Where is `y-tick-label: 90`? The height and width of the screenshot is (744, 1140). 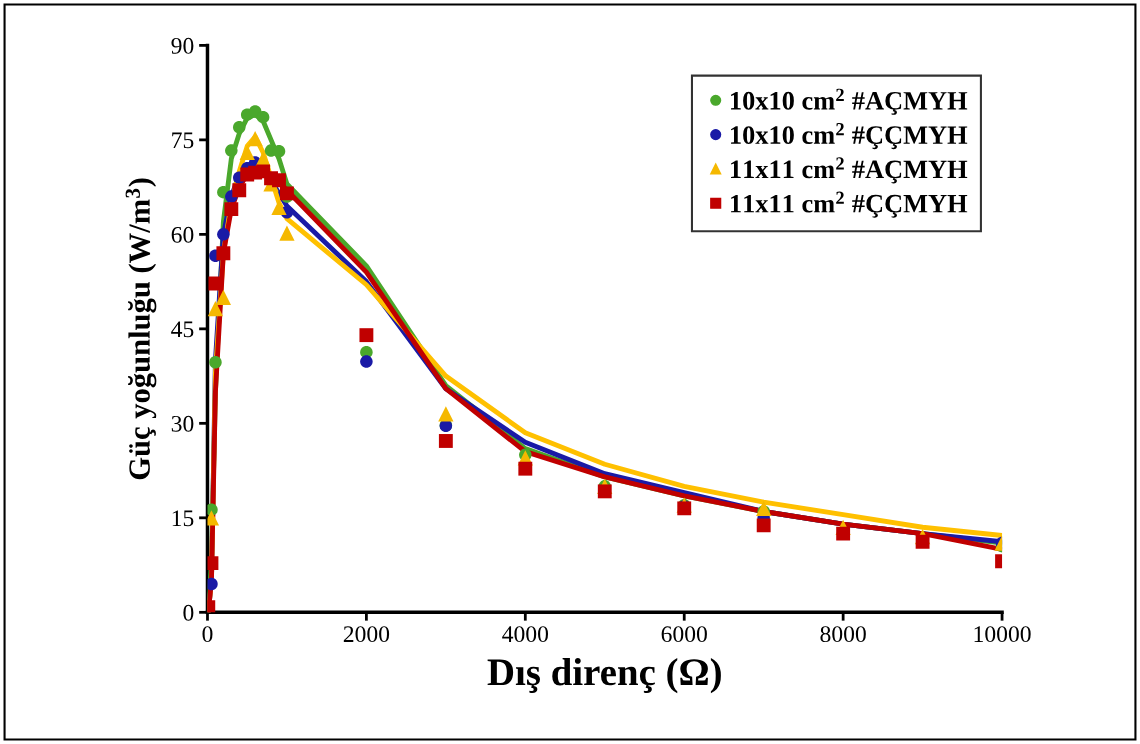
y-tick-label: 90 is located at coordinates (182, 45).